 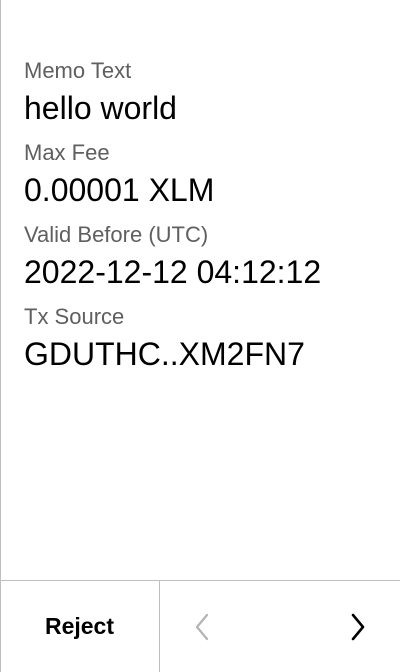 What do you see at coordinates (164, 354) in the screenshot?
I see `tx-source-value: GDUTHC..XM2FN7` at bounding box center [164, 354].